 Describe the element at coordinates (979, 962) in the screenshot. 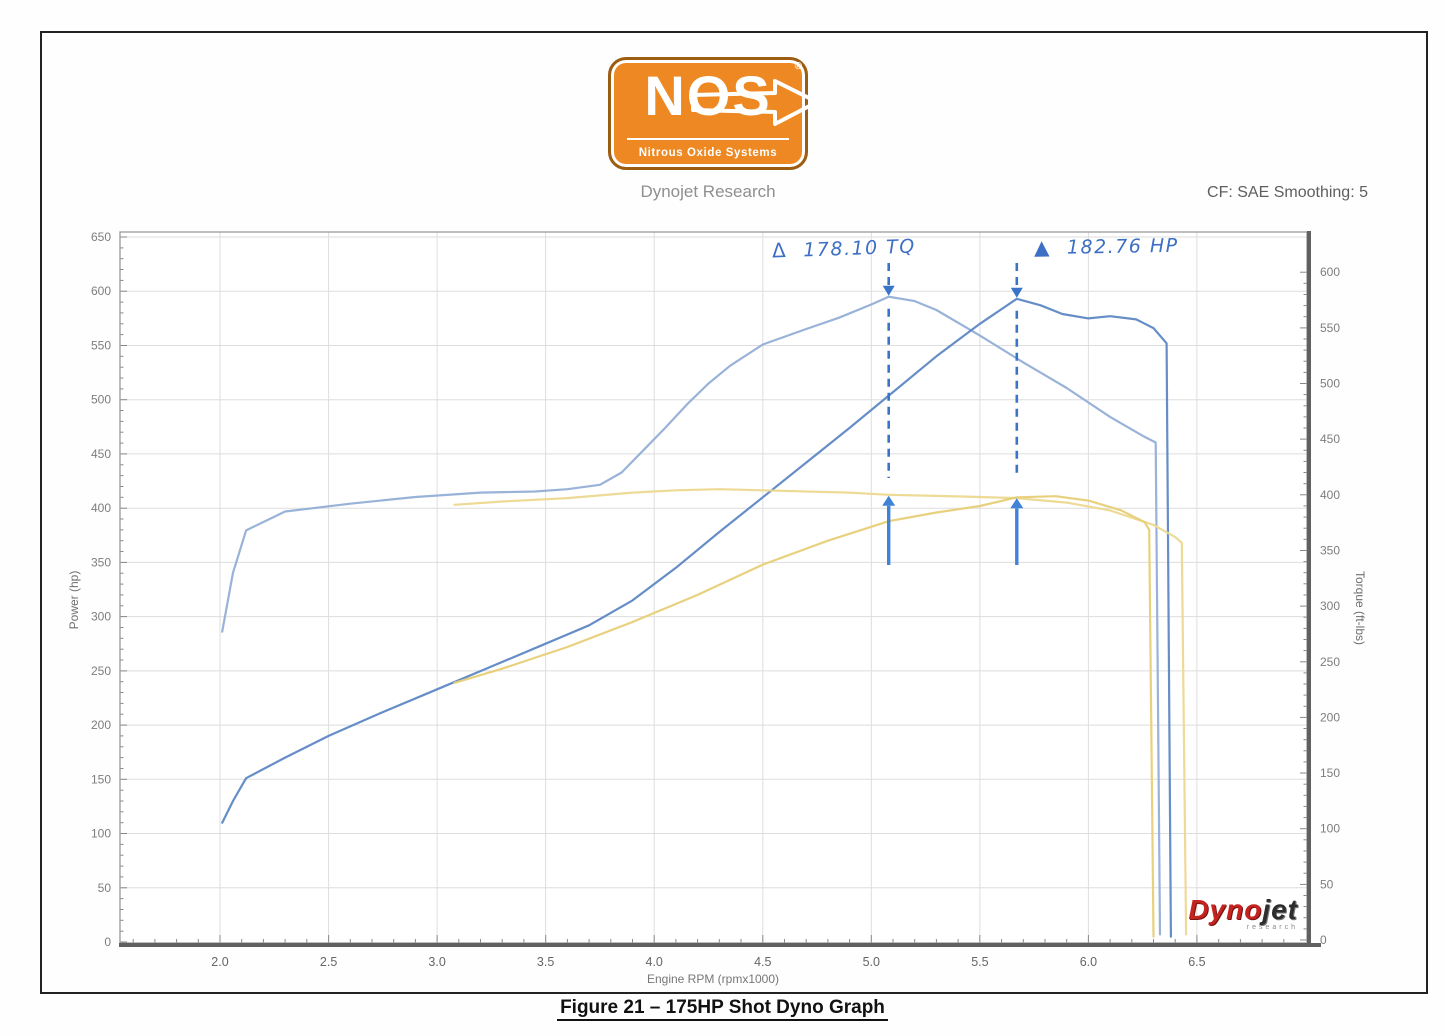

I see `svg-text: 5.5` at that location.